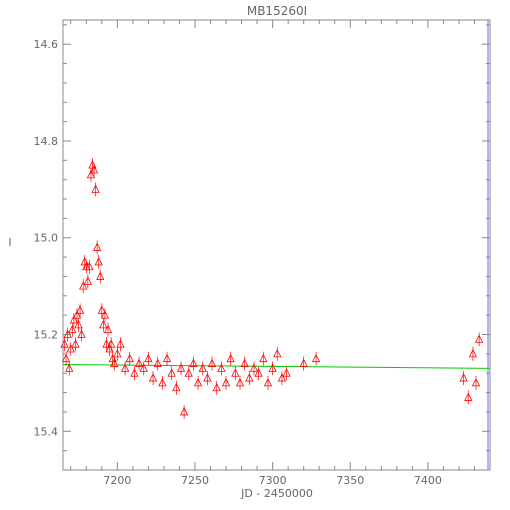 This screenshot has height=510, width=510. Describe the element at coordinates (46, 141) in the screenshot. I see `y-tick-label: 14.8` at that location.